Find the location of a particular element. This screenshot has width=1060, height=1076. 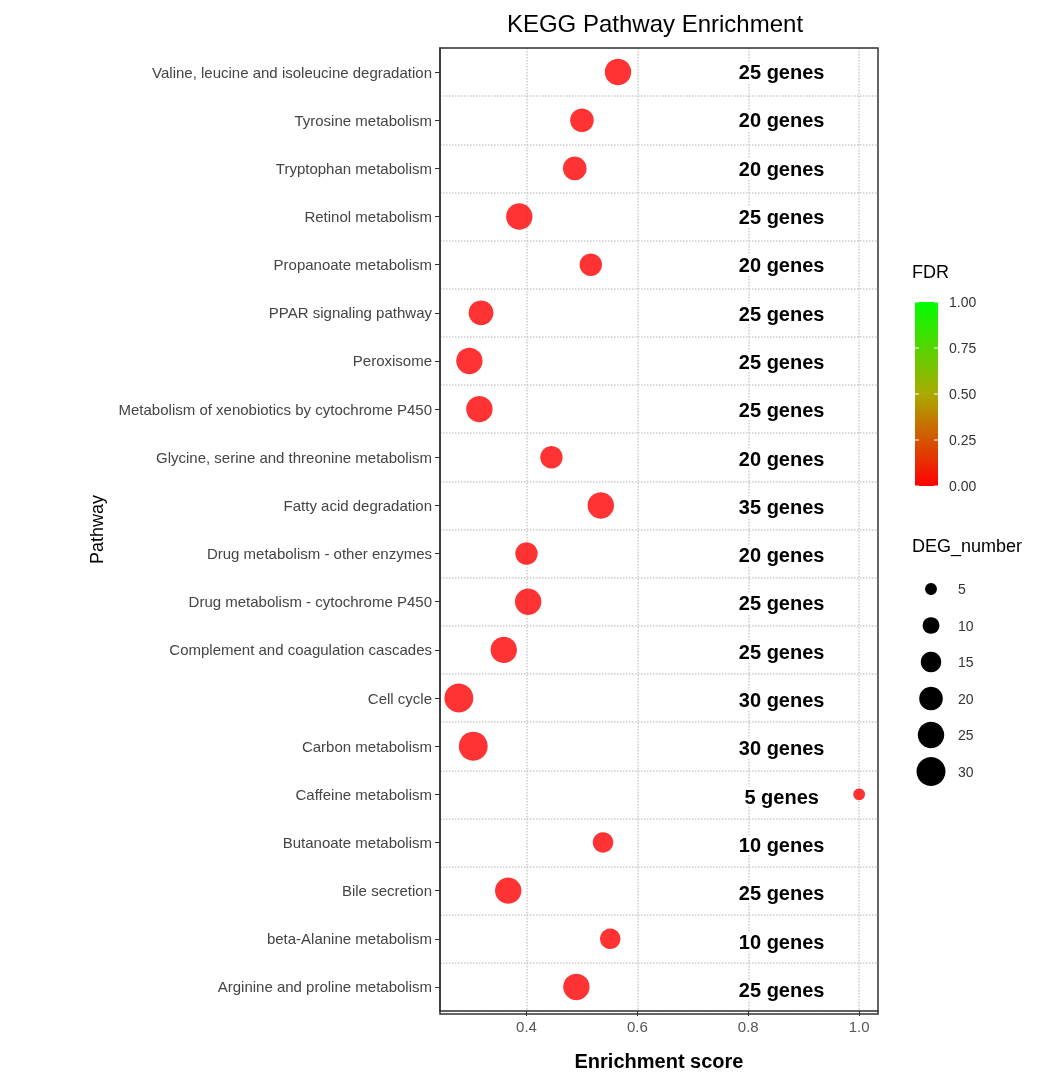

y-tick-label: Retinol metabolism is located at coordinates (368, 217).